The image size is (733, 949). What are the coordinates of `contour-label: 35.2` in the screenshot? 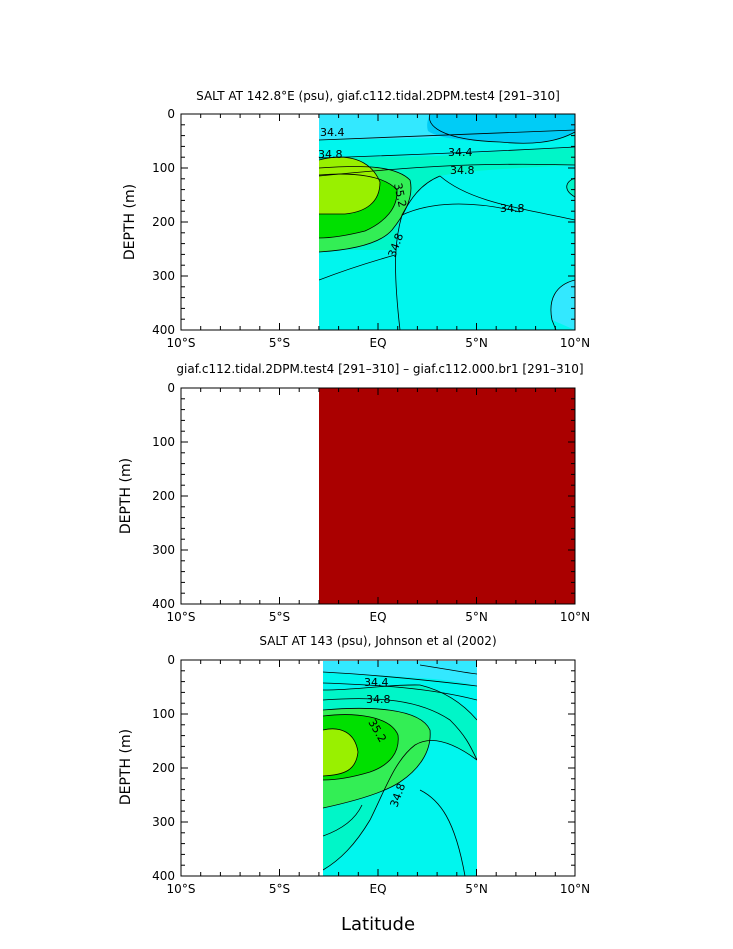 It's located at (400, 195).